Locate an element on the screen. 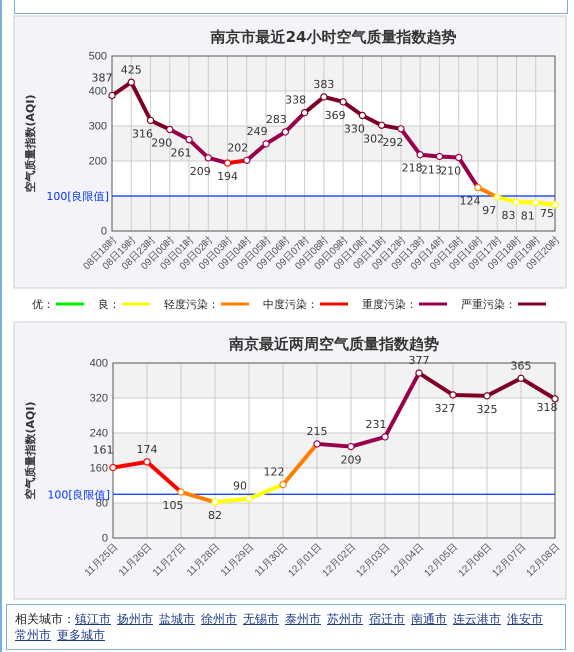 This screenshot has width=574, height=652. data-label: 338 is located at coordinates (295, 100).